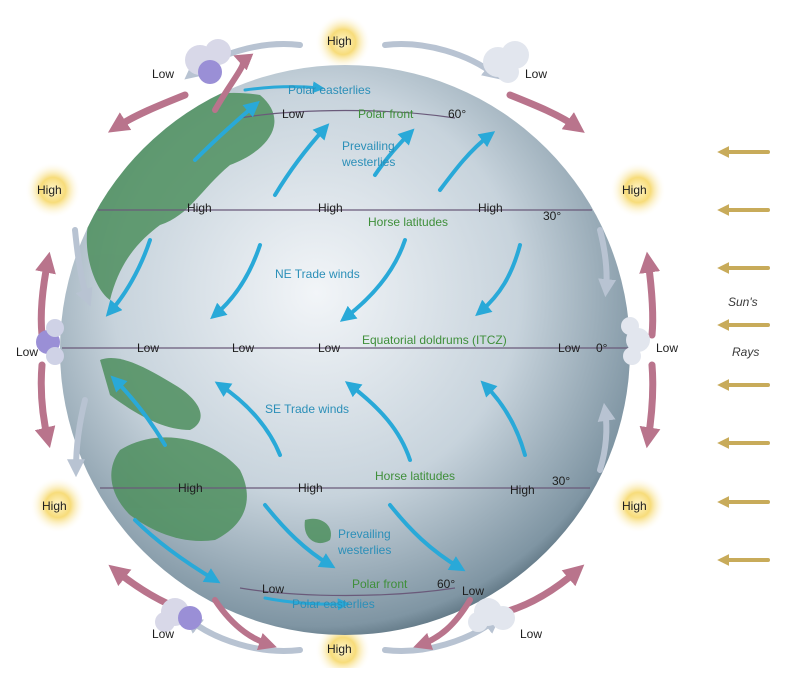  Describe the element at coordinates (386, 114) in the screenshot. I see `zone-polar-front-north: Polar front` at that location.